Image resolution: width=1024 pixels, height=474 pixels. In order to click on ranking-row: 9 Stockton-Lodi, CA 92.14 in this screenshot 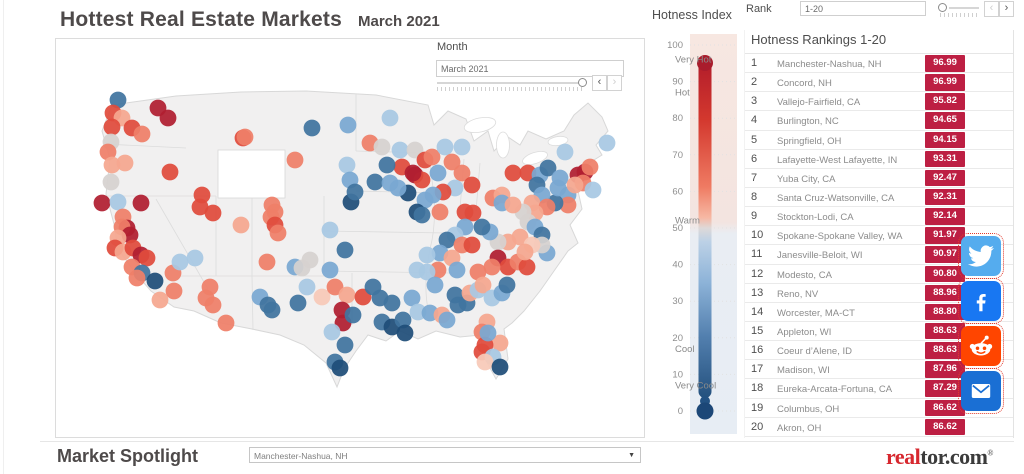, I will do `click(879, 217)`.